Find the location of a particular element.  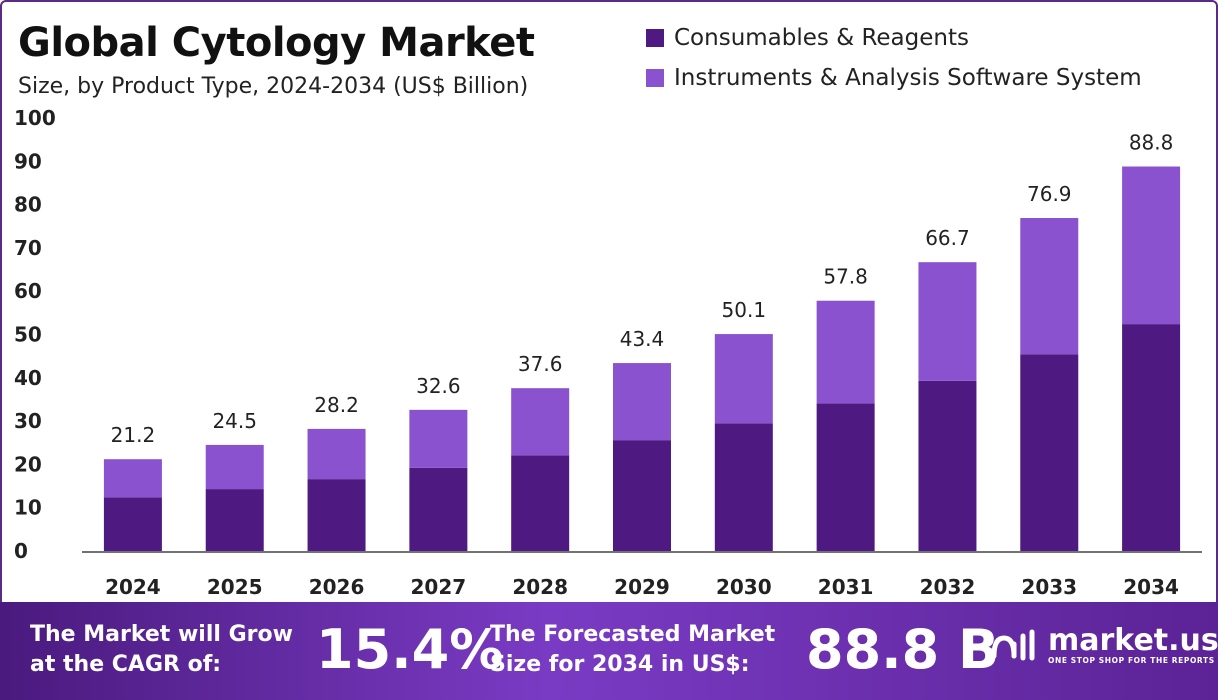

bar-total-label: 66.7 is located at coordinates (947, 238).